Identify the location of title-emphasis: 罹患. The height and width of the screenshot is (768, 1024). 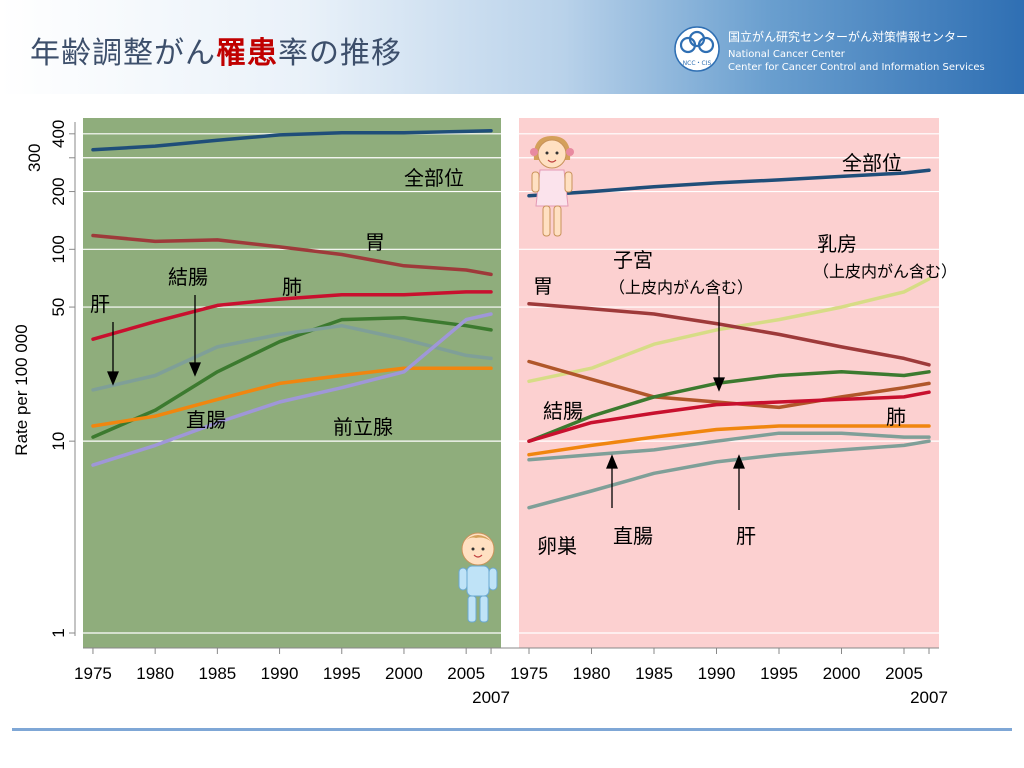
(247, 53).